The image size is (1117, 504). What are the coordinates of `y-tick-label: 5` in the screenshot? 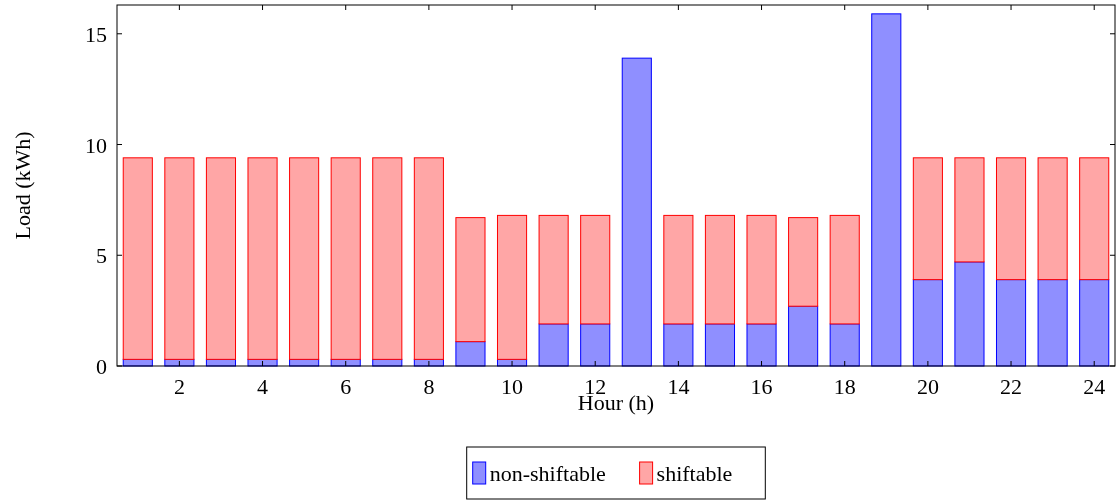 It's located at (101, 256).